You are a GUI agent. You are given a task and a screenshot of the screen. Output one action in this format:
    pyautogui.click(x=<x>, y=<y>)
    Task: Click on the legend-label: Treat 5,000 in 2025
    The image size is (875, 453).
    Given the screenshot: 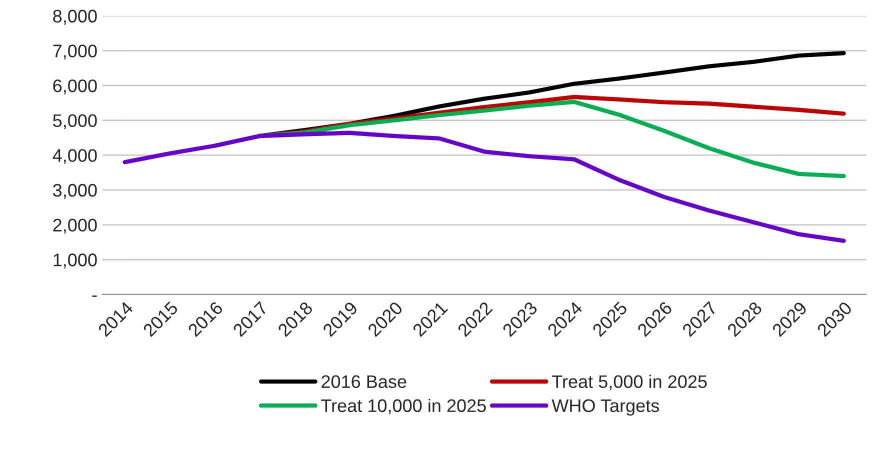 What is the action you would take?
    pyautogui.click(x=629, y=382)
    